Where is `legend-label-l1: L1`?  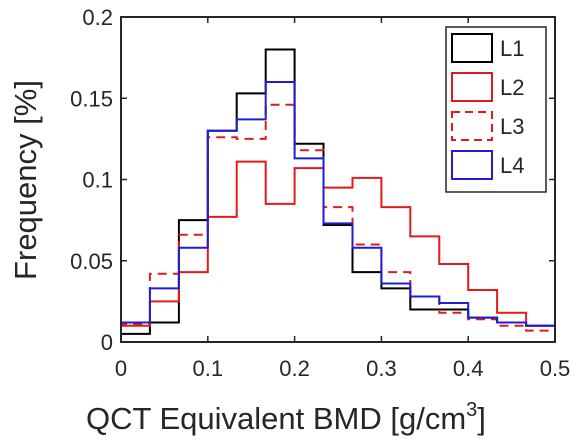
legend-label-l1: L1 is located at coordinates (512, 48).